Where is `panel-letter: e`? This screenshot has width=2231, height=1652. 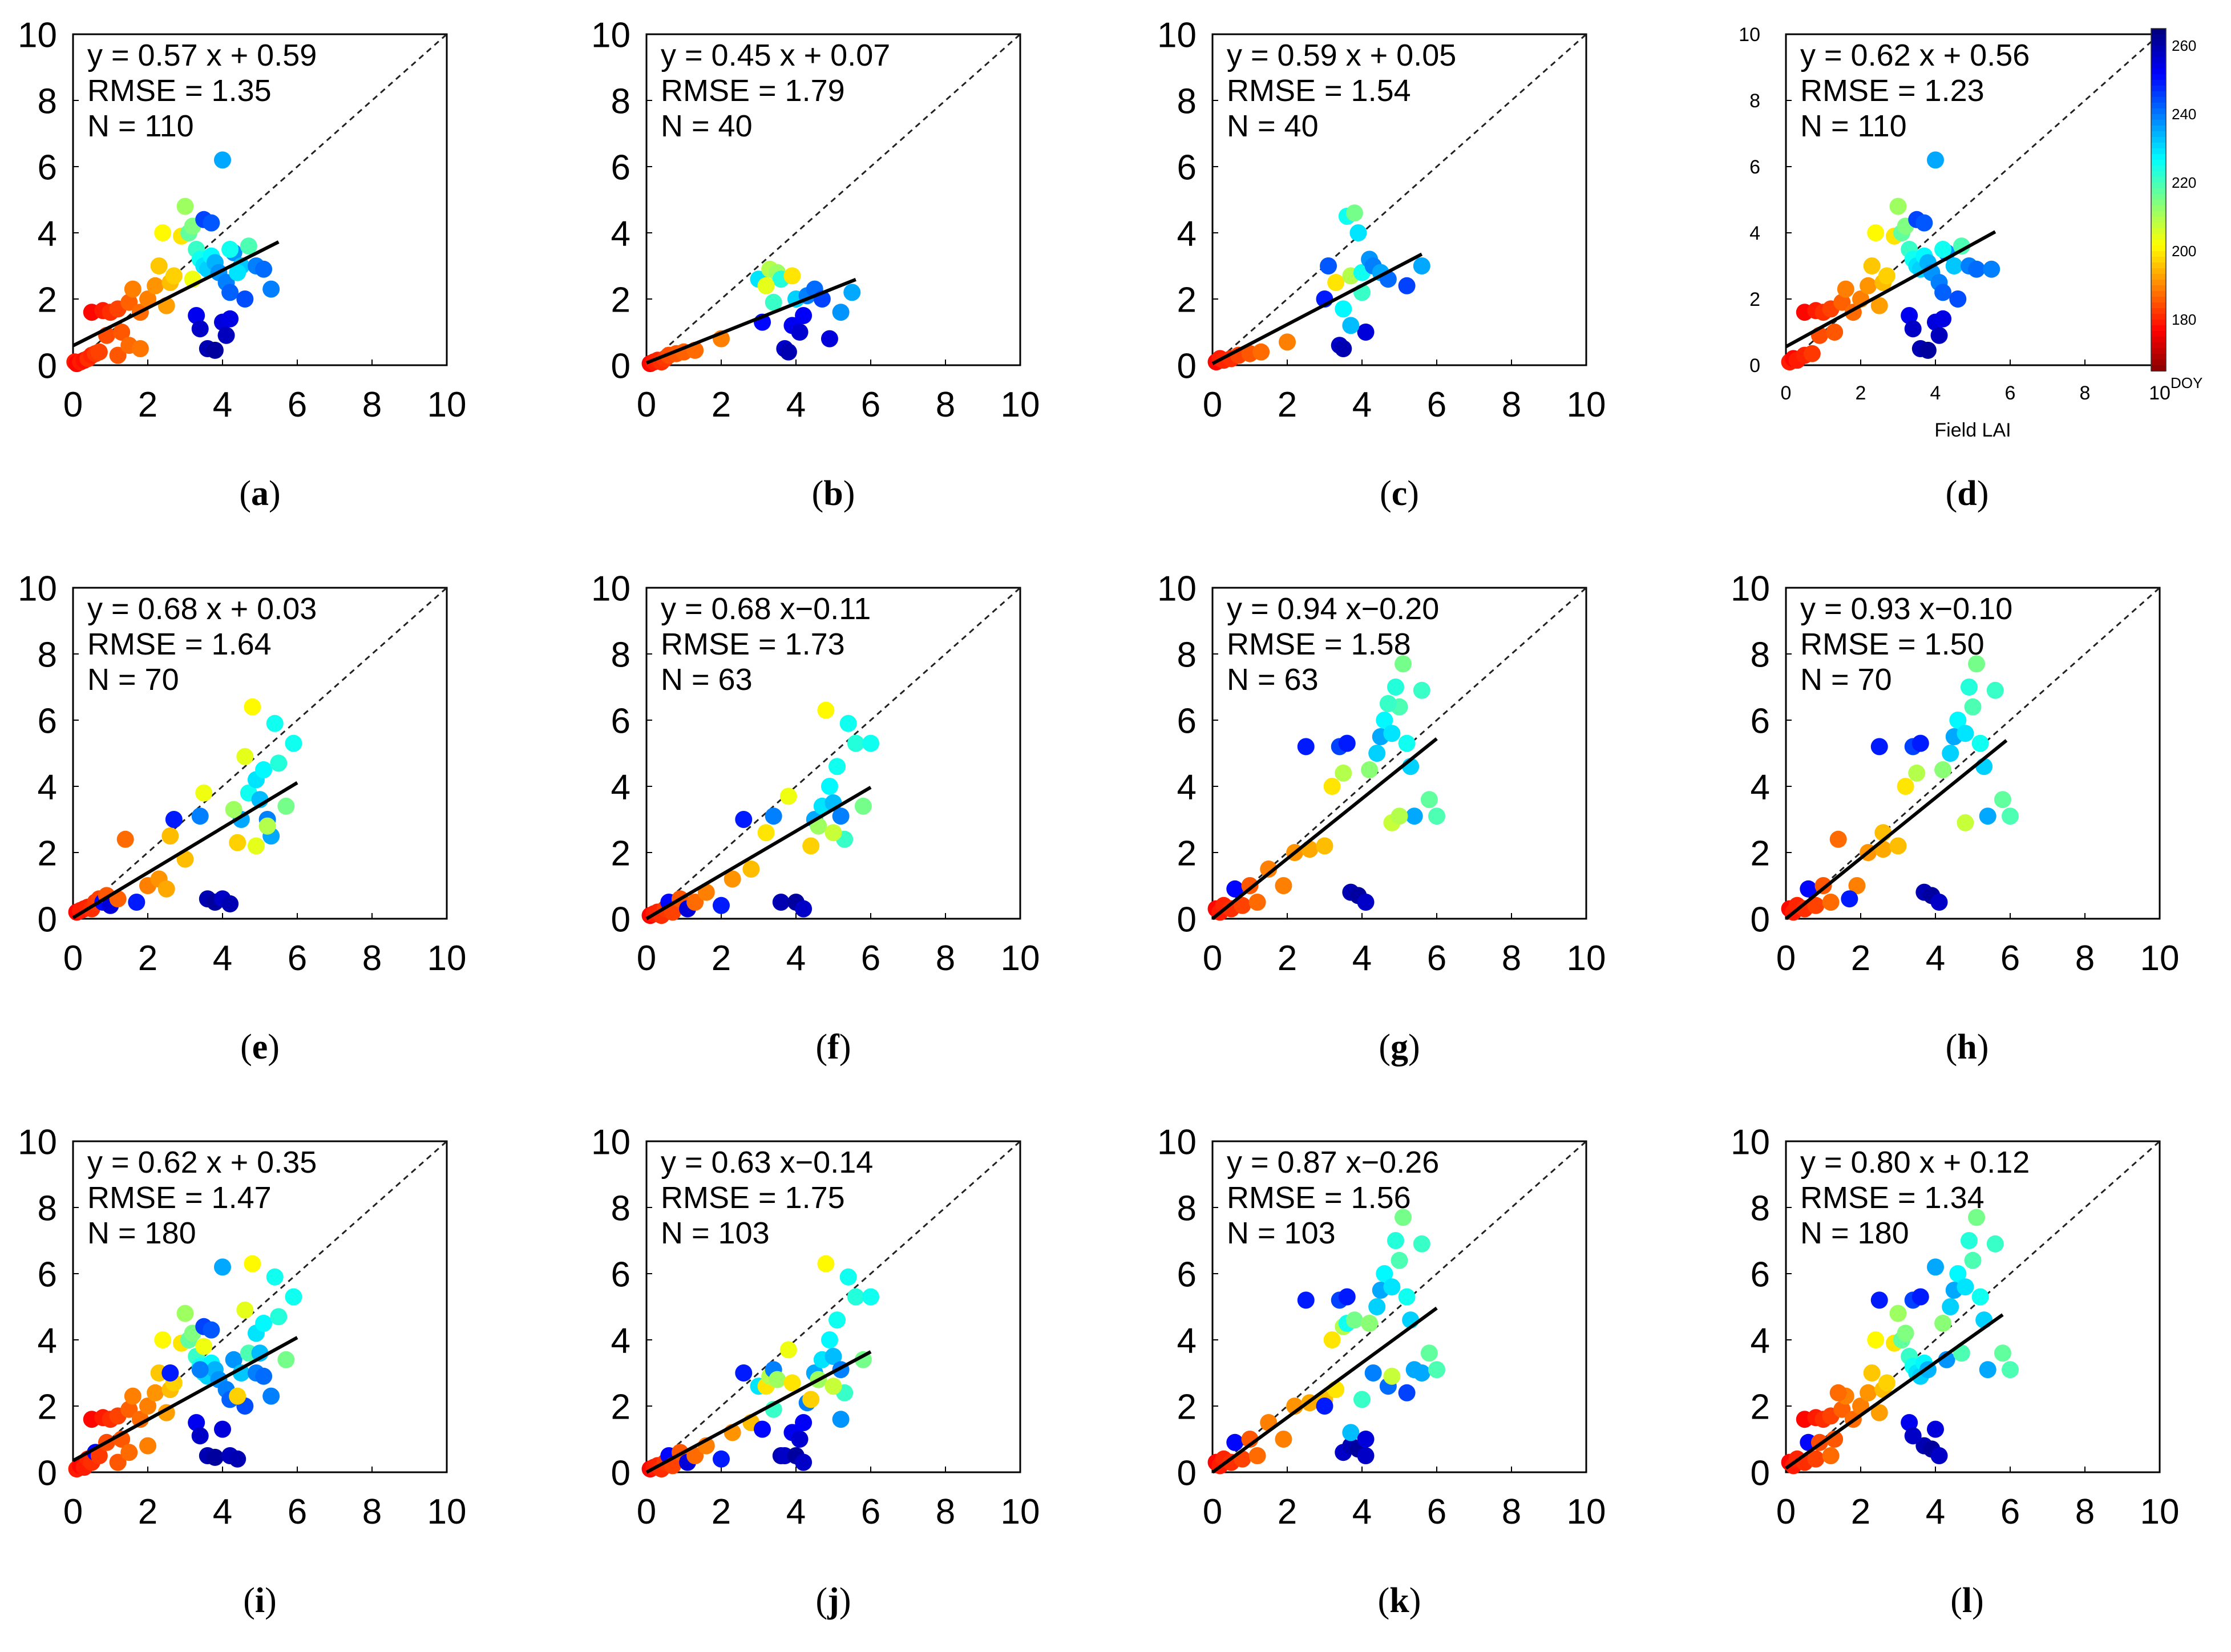
panel-letter: e is located at coordinates (260, 1047).